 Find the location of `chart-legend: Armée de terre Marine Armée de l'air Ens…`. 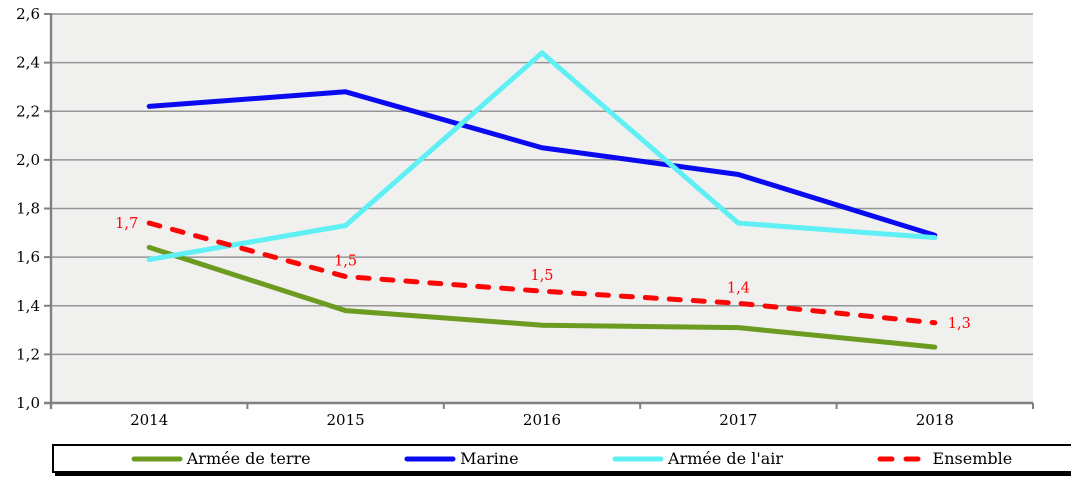

chart-legend: Armée de terre Marine Armée de l'air Ens… is located at coordinates (561, 458).